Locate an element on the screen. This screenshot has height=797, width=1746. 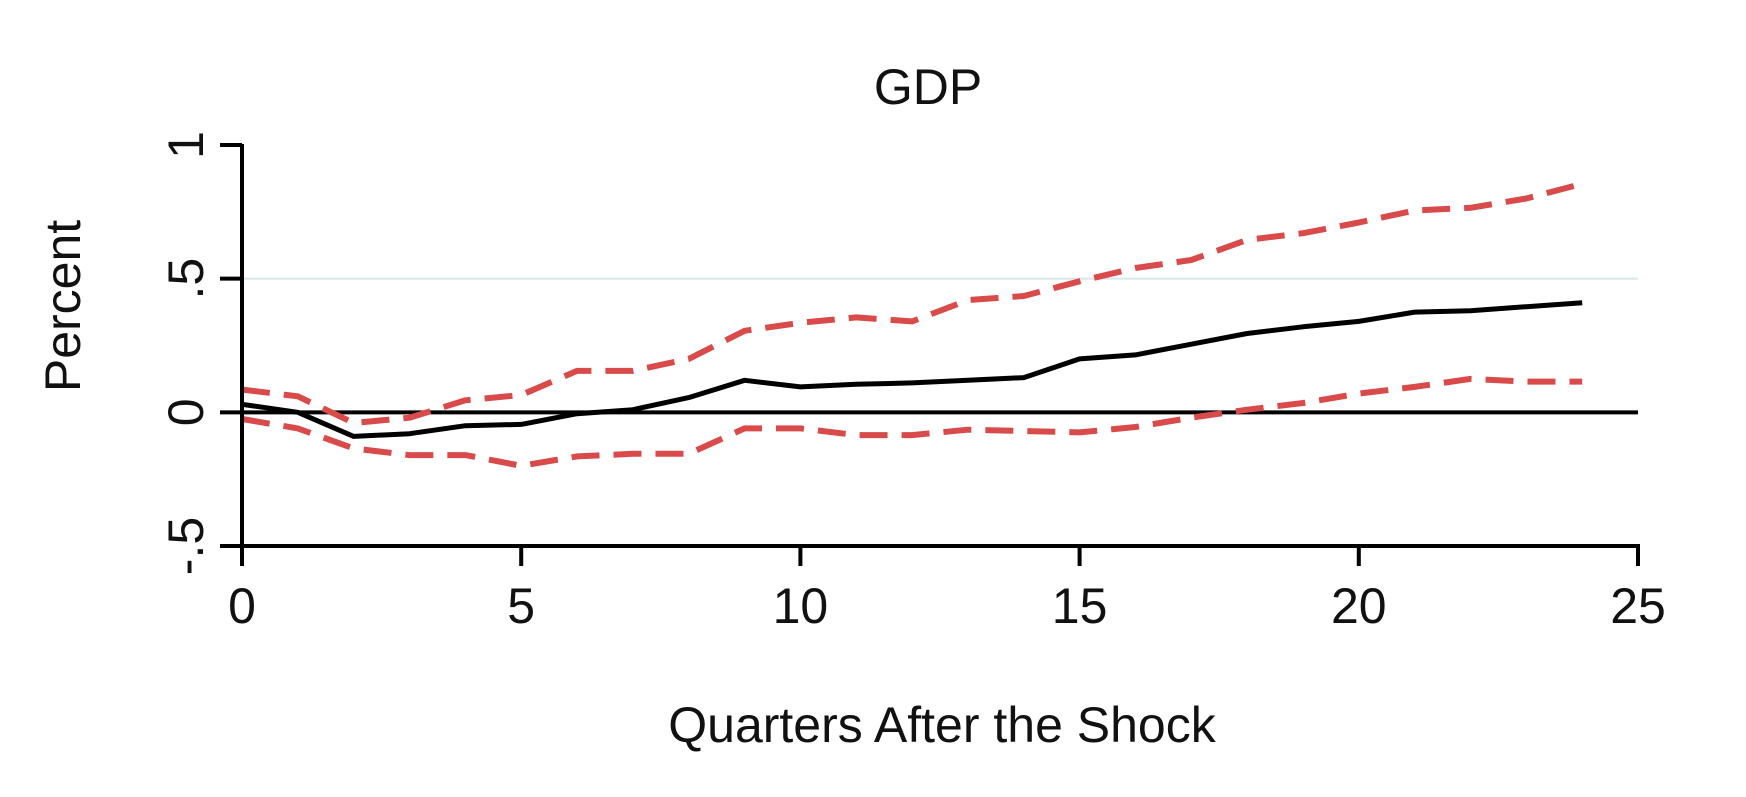
x-axis-label: Quarters After the Shock is located at coordinates (942, 725).